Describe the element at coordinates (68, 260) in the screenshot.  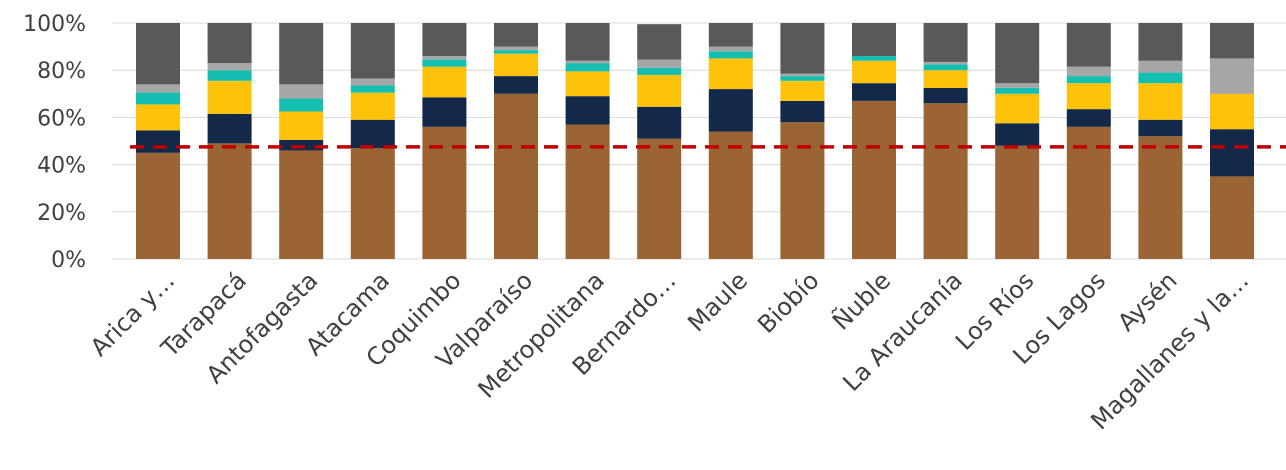
I see `y-tick-label: 0%` at that location.